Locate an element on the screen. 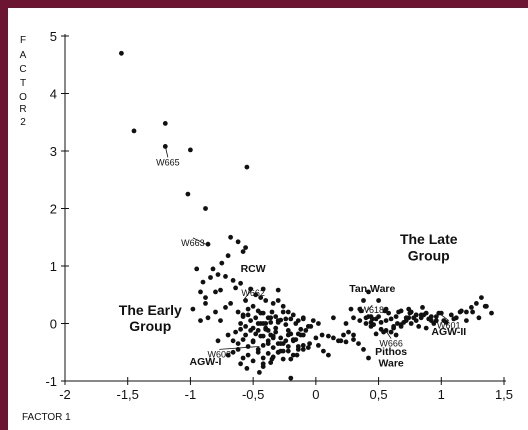 This screenshot has width=528, height=430. sample-label: W665 is located at coordinates (168, 162).